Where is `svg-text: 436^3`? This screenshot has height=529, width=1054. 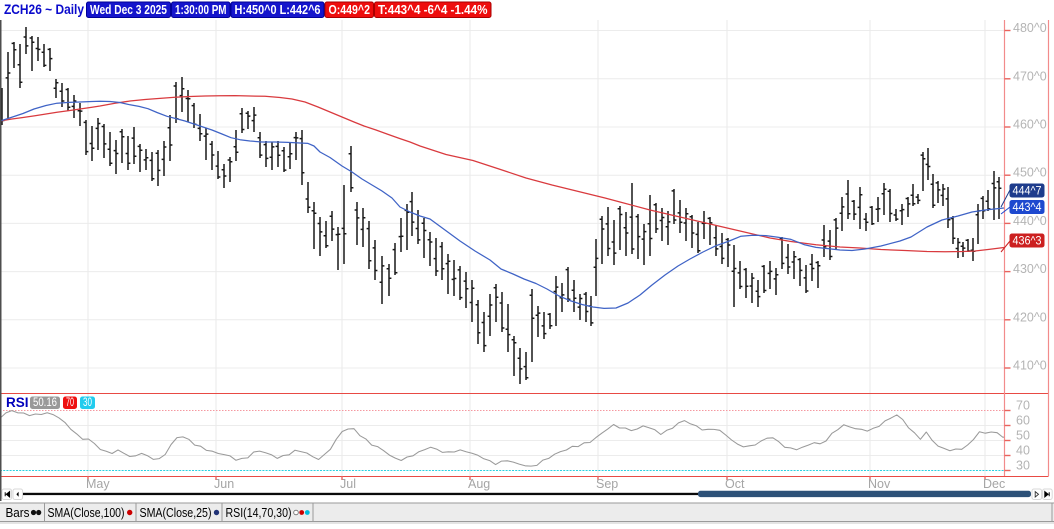
svg-text: 436^3 is located at coordinates (1027, 240).